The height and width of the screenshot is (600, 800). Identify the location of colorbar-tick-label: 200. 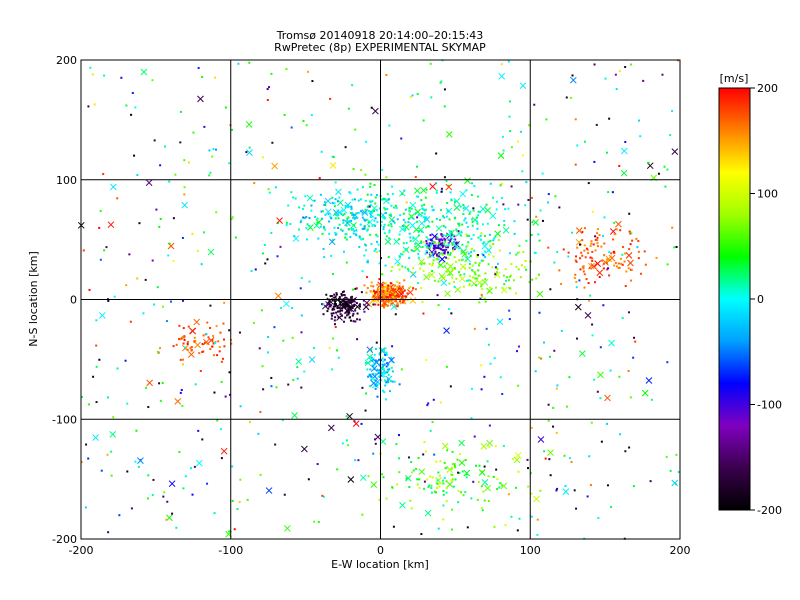
(767, 88).